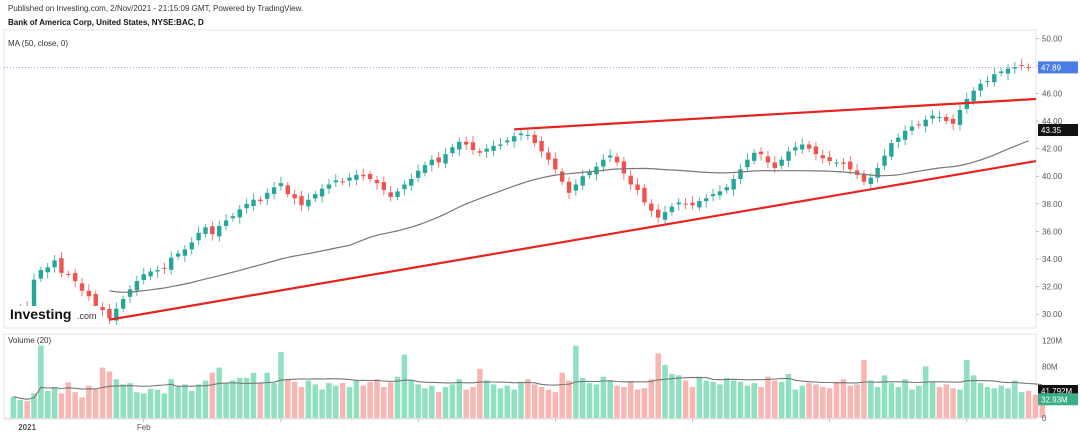 This screenshot has width=1080, height=436. I want to click on price-tick-label: 34.00, so click(1052, 259).